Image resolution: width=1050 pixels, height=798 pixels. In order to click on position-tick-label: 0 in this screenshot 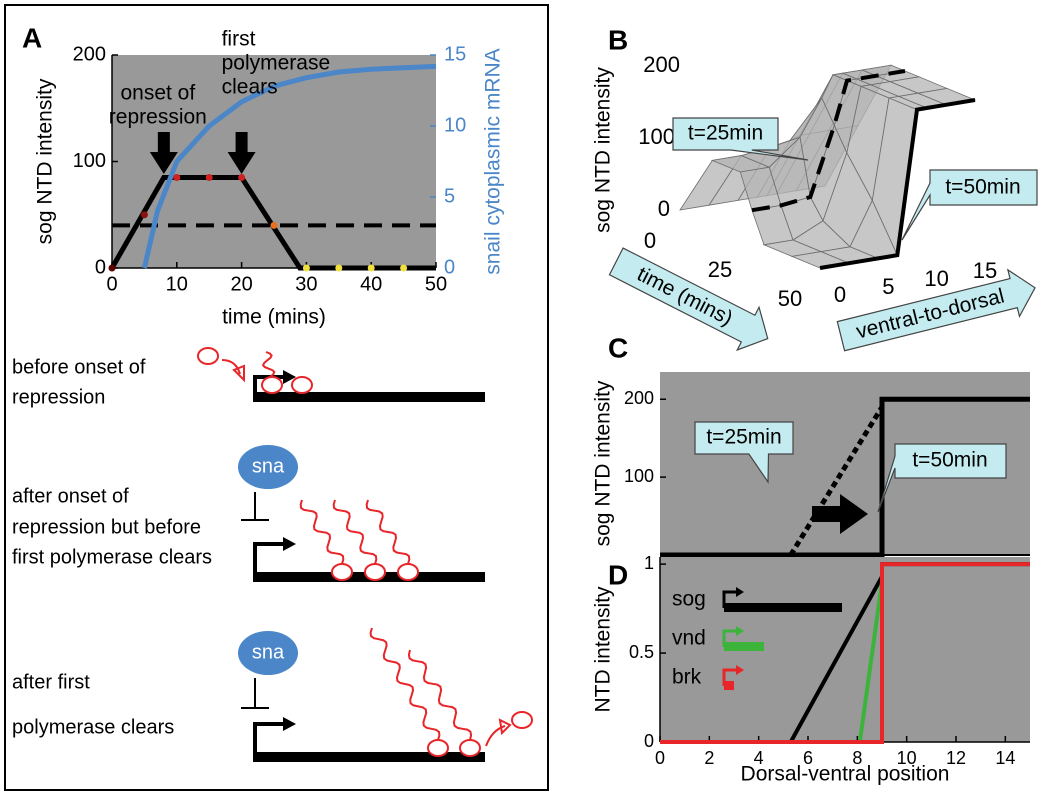, I will do `click(840, 294)`.